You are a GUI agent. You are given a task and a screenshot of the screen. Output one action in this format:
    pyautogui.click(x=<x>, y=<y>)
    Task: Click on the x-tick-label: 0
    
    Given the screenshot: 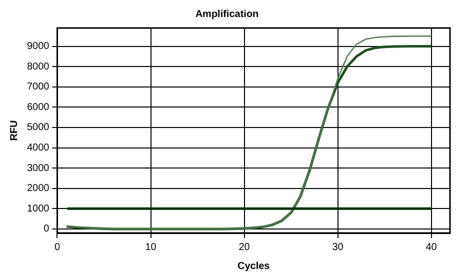 What is the action you would take?
    pyautogui.click(x=57, y=247)
    